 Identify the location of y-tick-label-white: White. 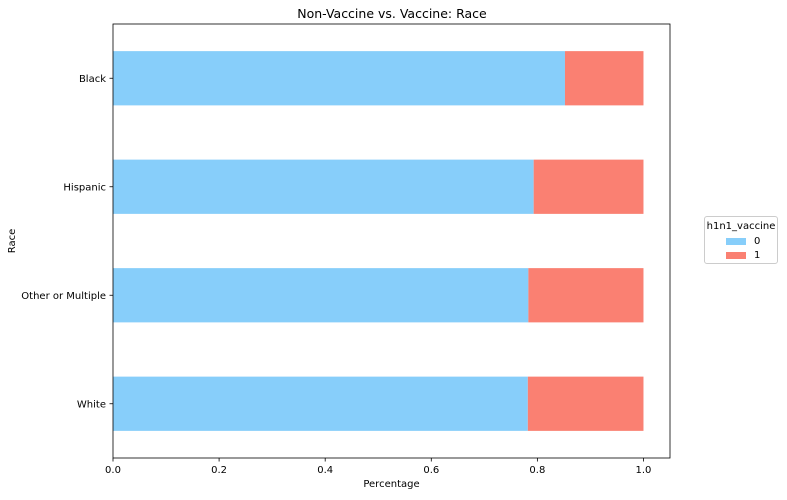
(91, 404).